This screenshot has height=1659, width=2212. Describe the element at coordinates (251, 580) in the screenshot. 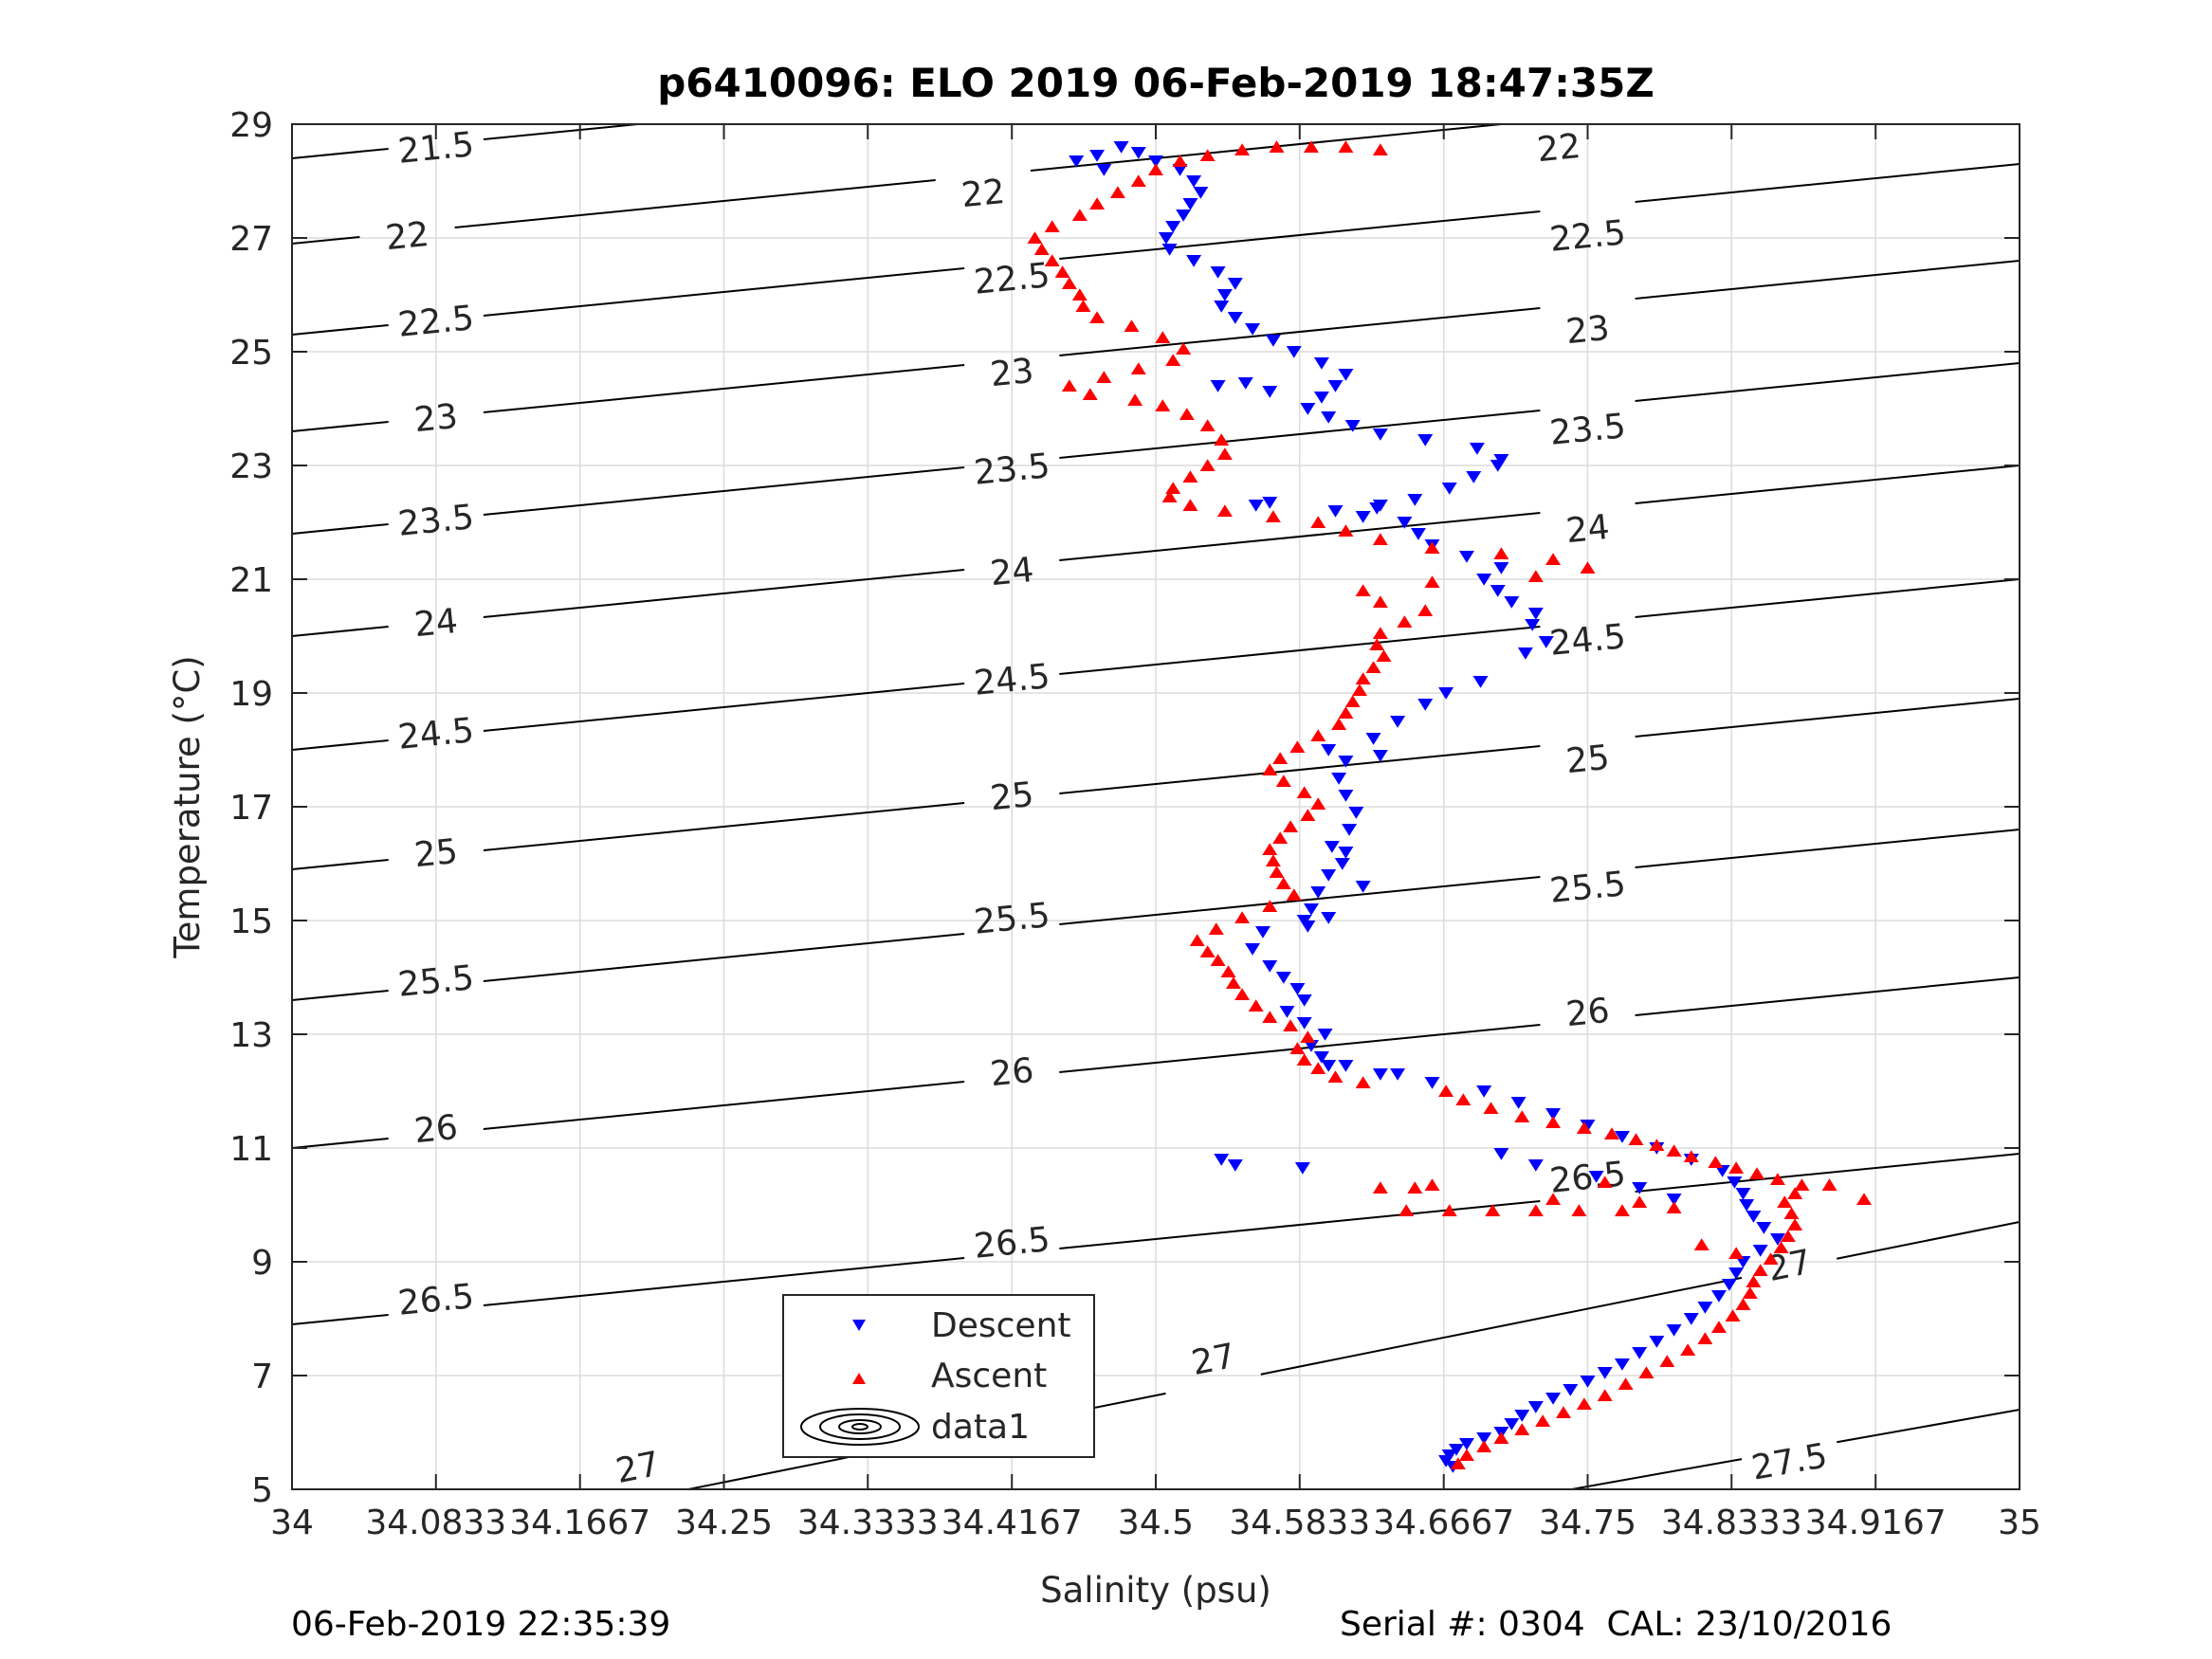

I see `y-tick-label: 21` at that location.